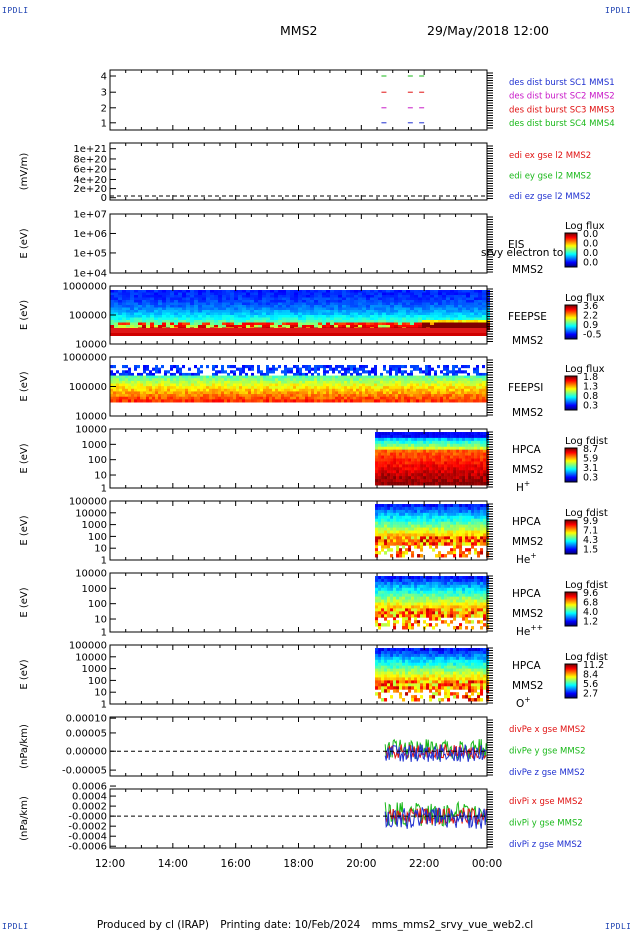  What do you see at coordinates (586, 585) in the screenshot?
I see `colorbar-title: Log fdist` at bounding box center [586, 585].